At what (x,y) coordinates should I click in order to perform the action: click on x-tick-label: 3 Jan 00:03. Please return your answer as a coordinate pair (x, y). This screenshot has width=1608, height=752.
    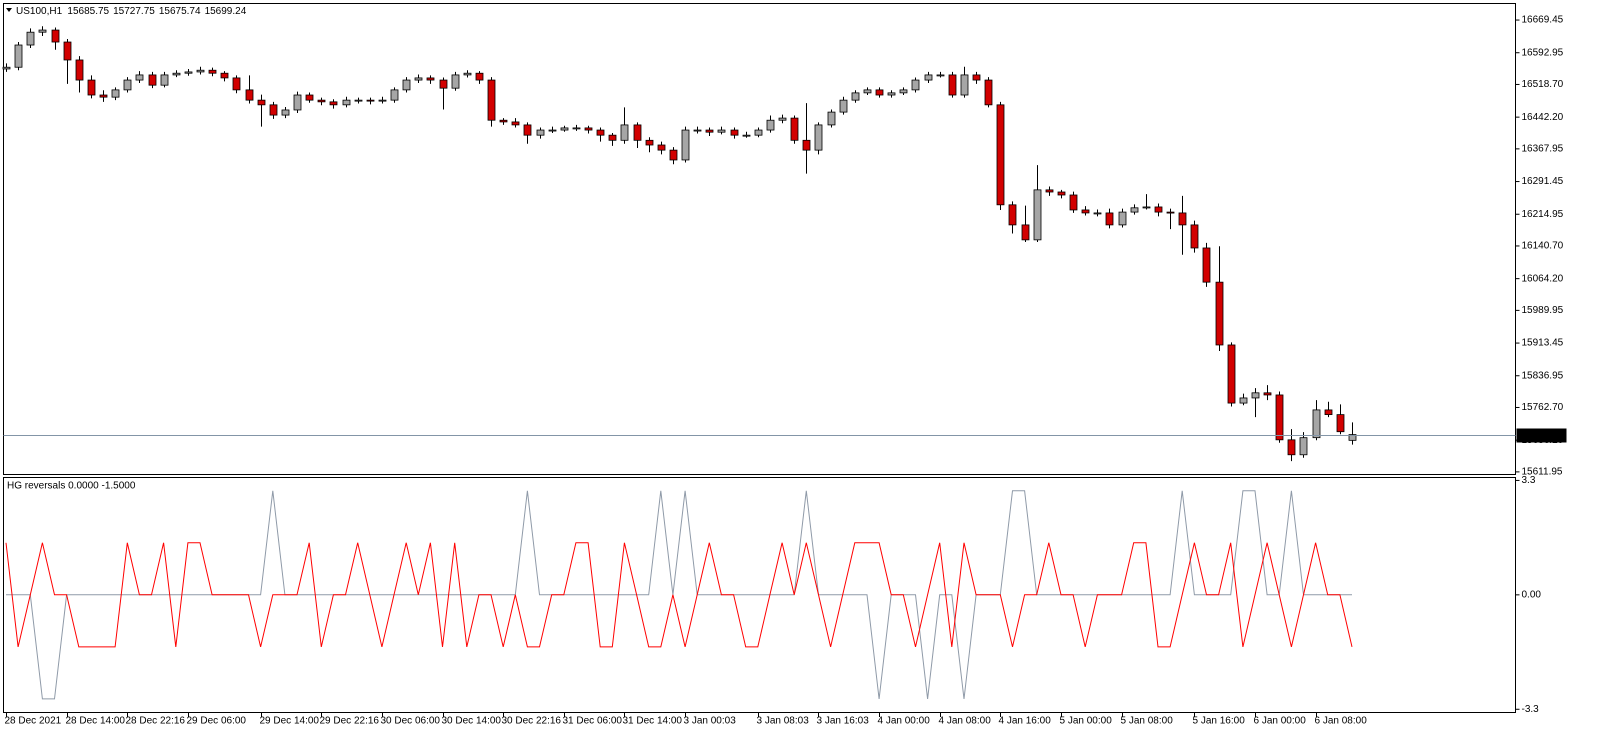
    Looking at the image, I should click on (710, 721).